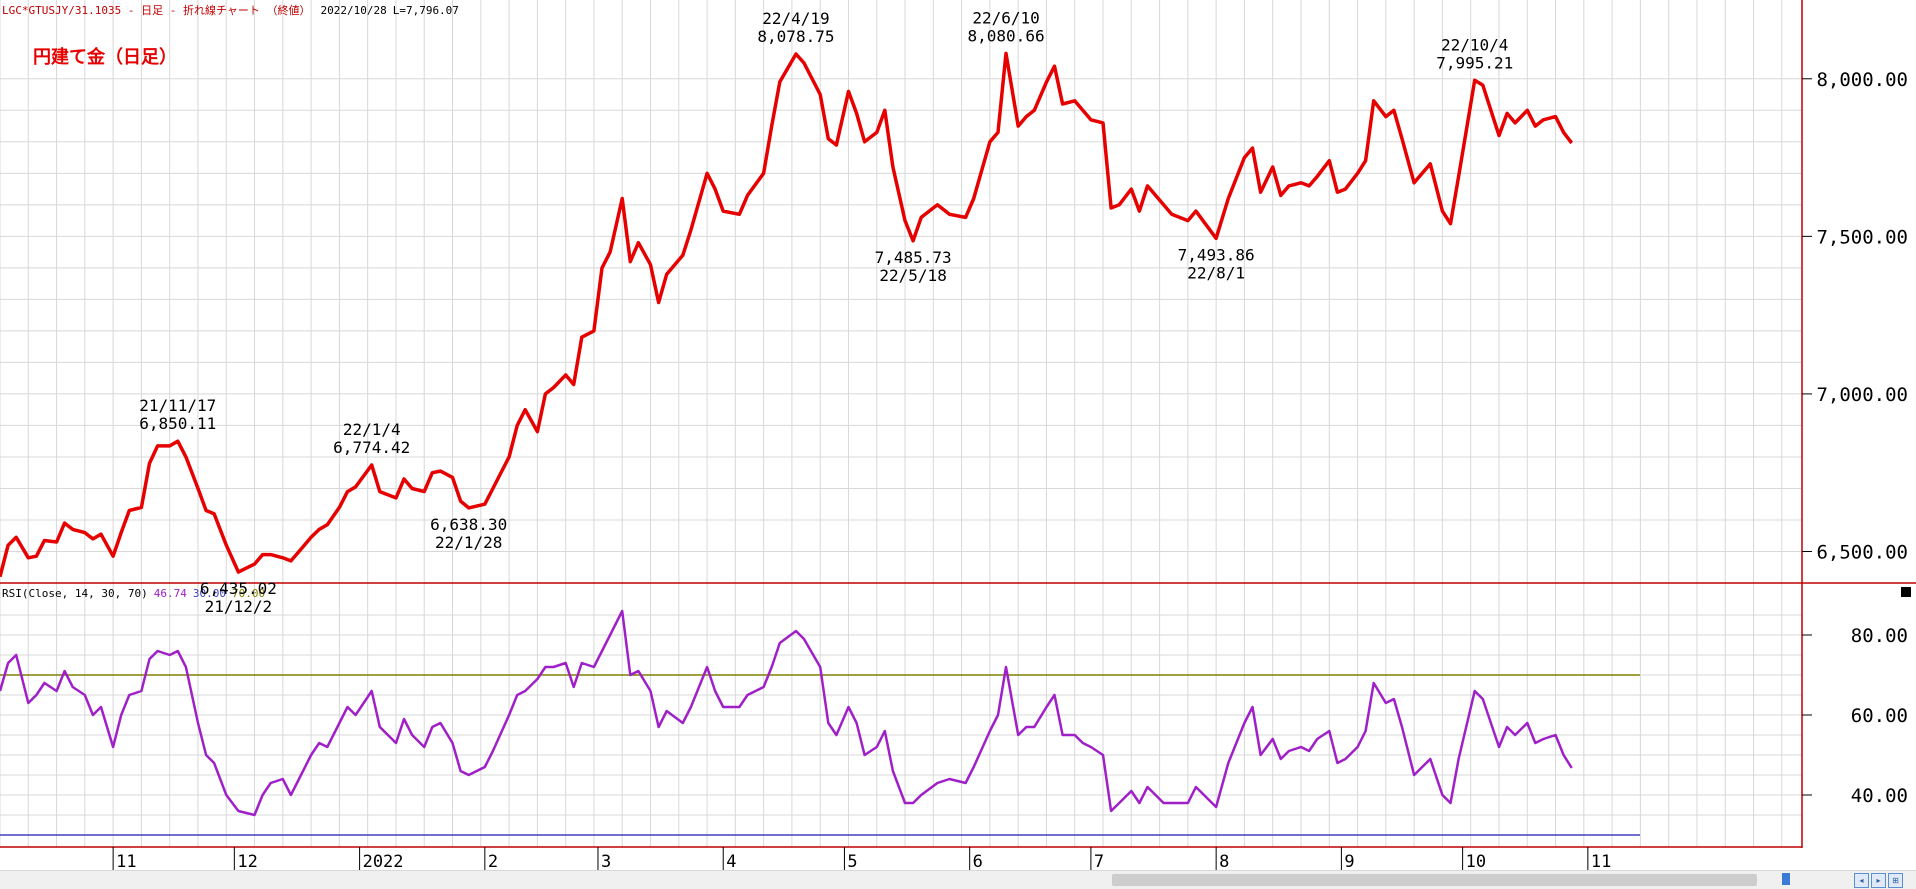 This screenshot has height=889, width=1916. I want to click on x-axis: 11 12 2022 2 3 4 5 6 7 8 9 10 11, so click(861, 858).